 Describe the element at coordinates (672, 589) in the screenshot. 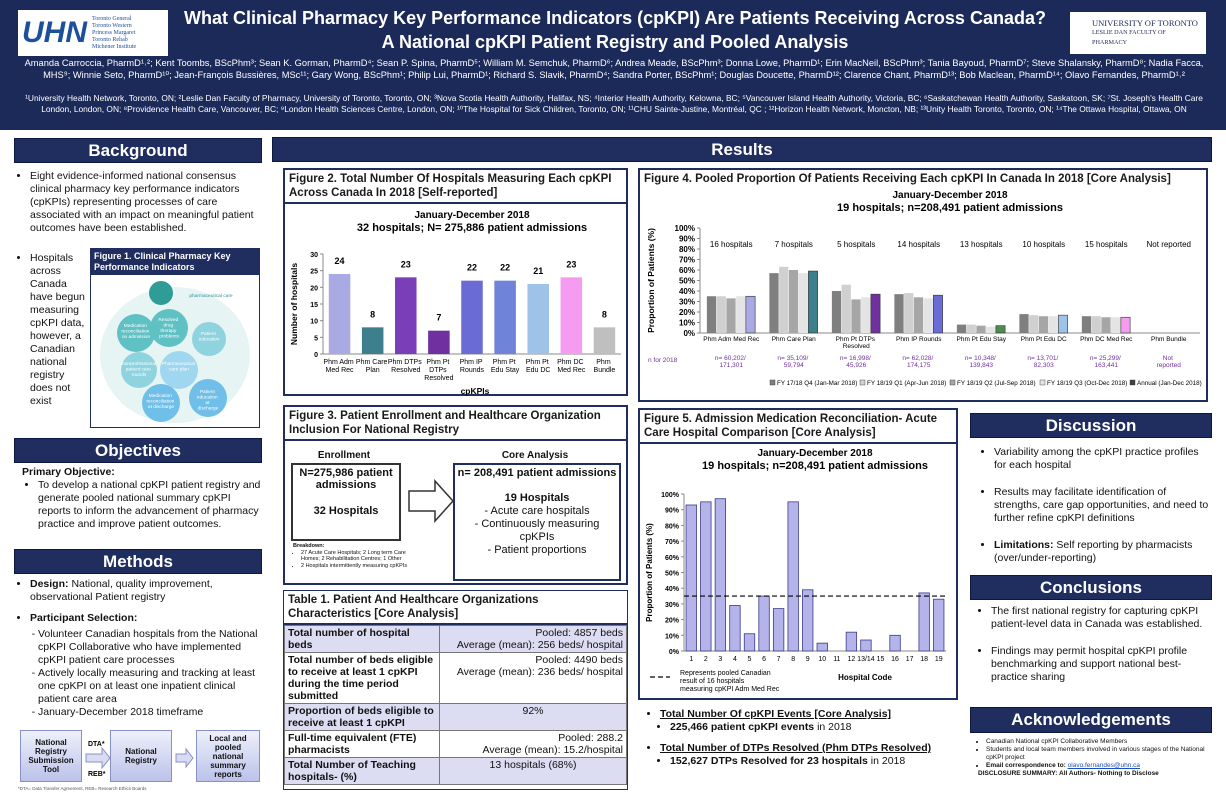

I see `y-tick-label: 40%` at that location.